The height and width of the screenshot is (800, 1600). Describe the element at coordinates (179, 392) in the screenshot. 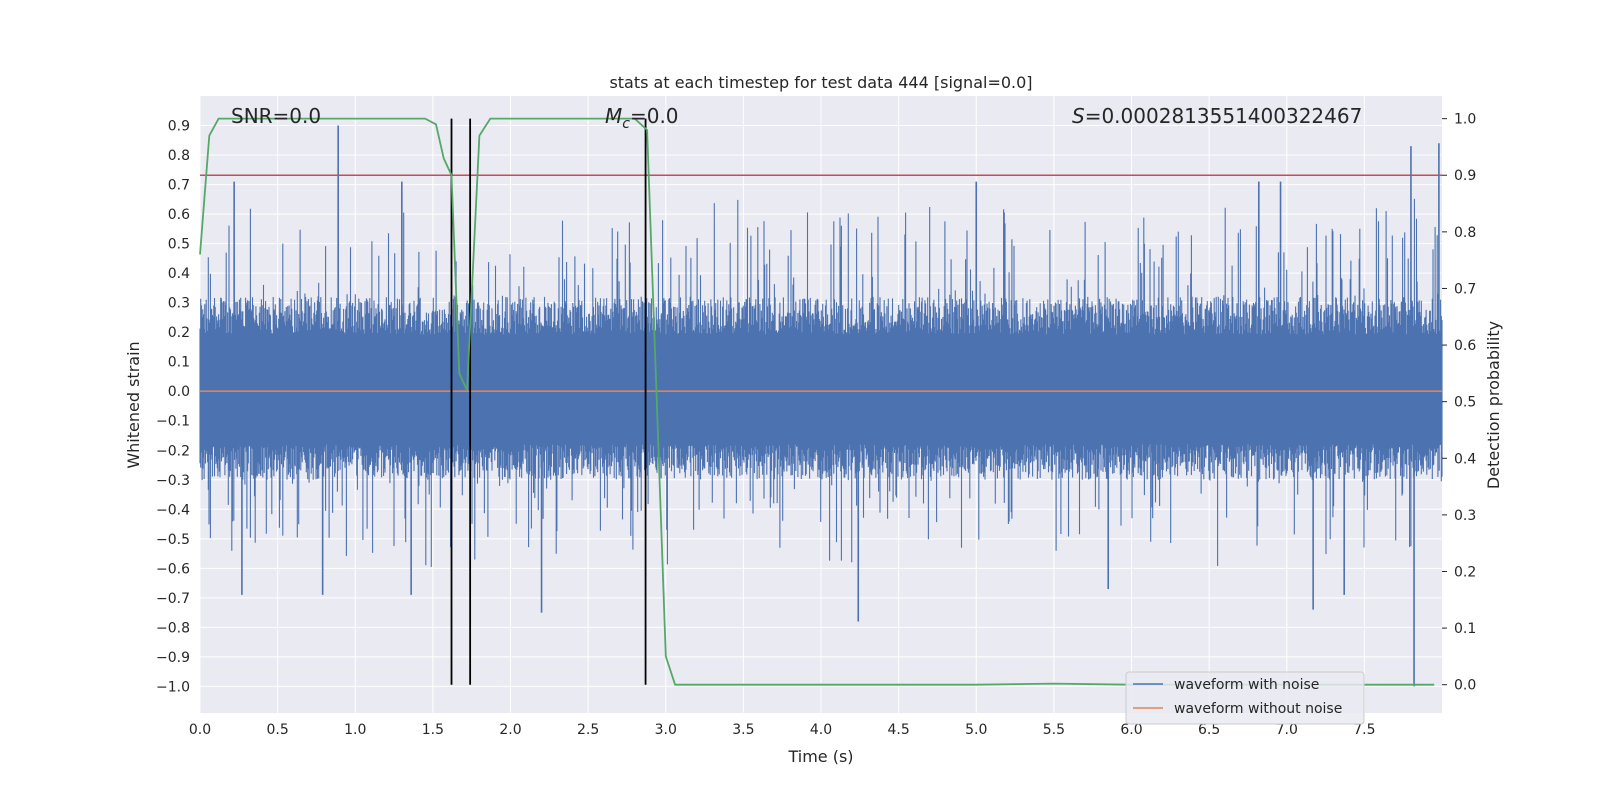

I see `y-tick-label: 0.0` at that location.